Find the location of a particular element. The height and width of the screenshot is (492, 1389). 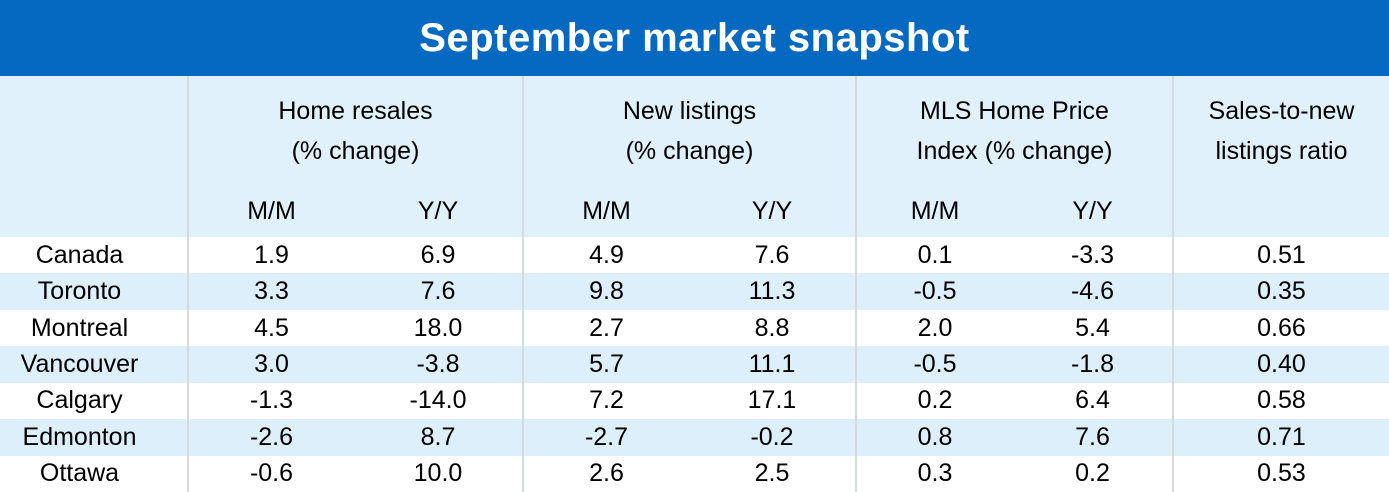

col-header-new-listings: New listings (% change) is located at coordinates (688, 130).